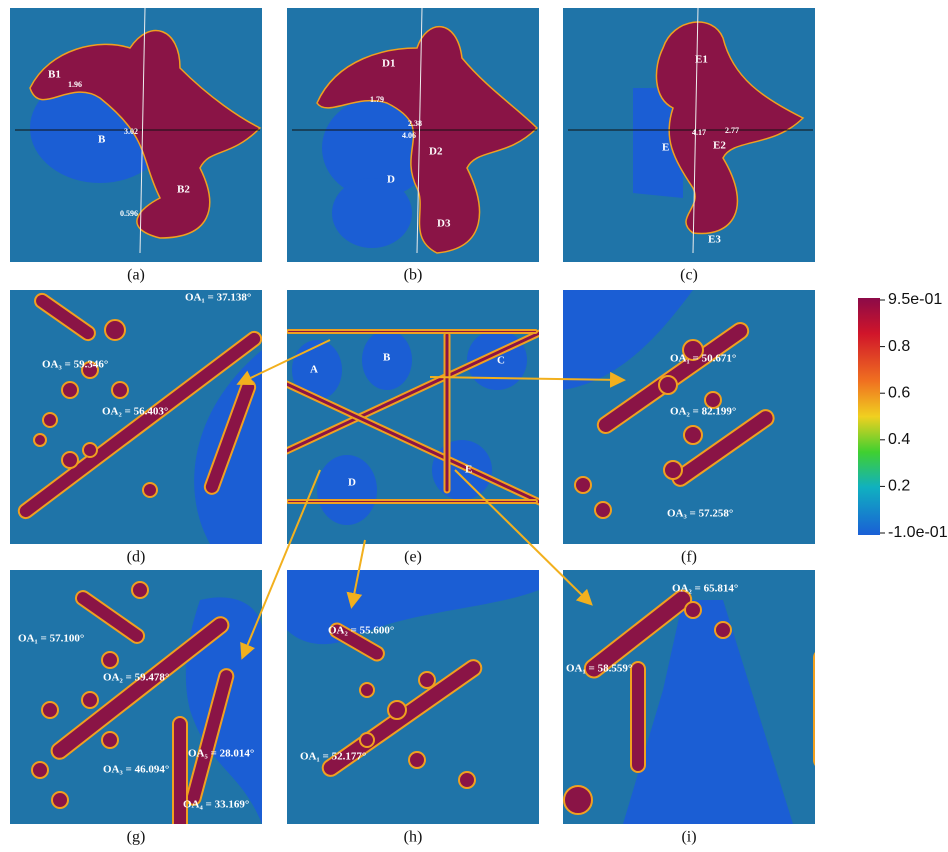  I want to click on annotation: OA₃ = 59.346°, so click(75, 365).